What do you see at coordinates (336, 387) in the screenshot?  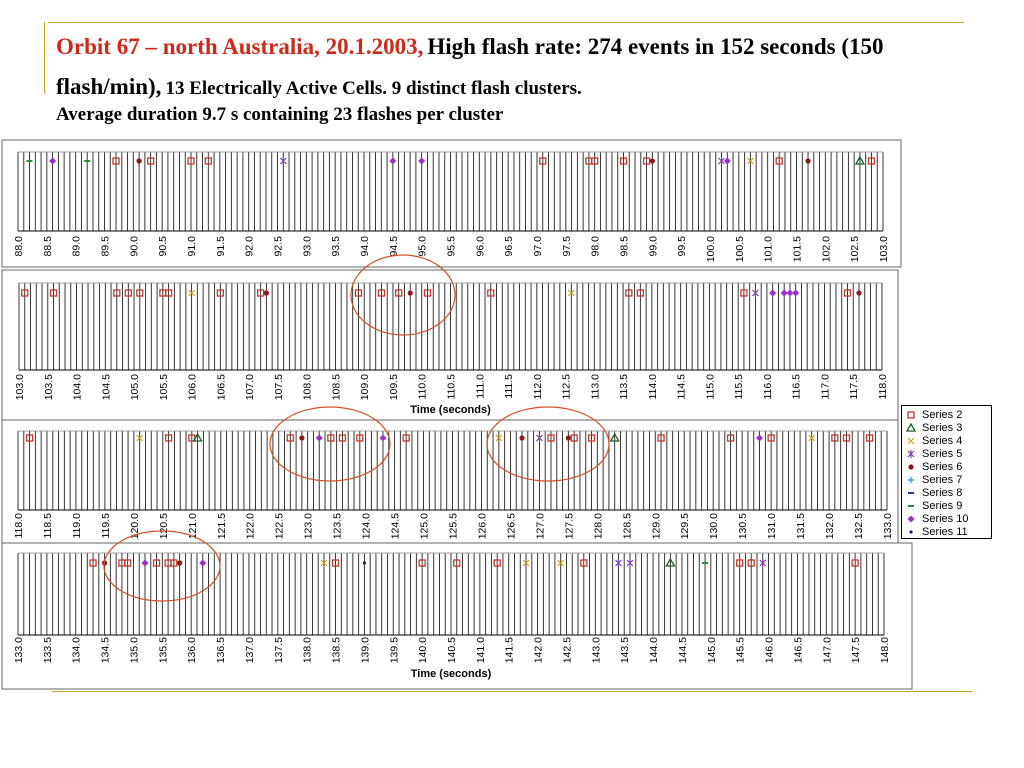 I see `tick-label: 108.5` at bounding box center [336, 387].